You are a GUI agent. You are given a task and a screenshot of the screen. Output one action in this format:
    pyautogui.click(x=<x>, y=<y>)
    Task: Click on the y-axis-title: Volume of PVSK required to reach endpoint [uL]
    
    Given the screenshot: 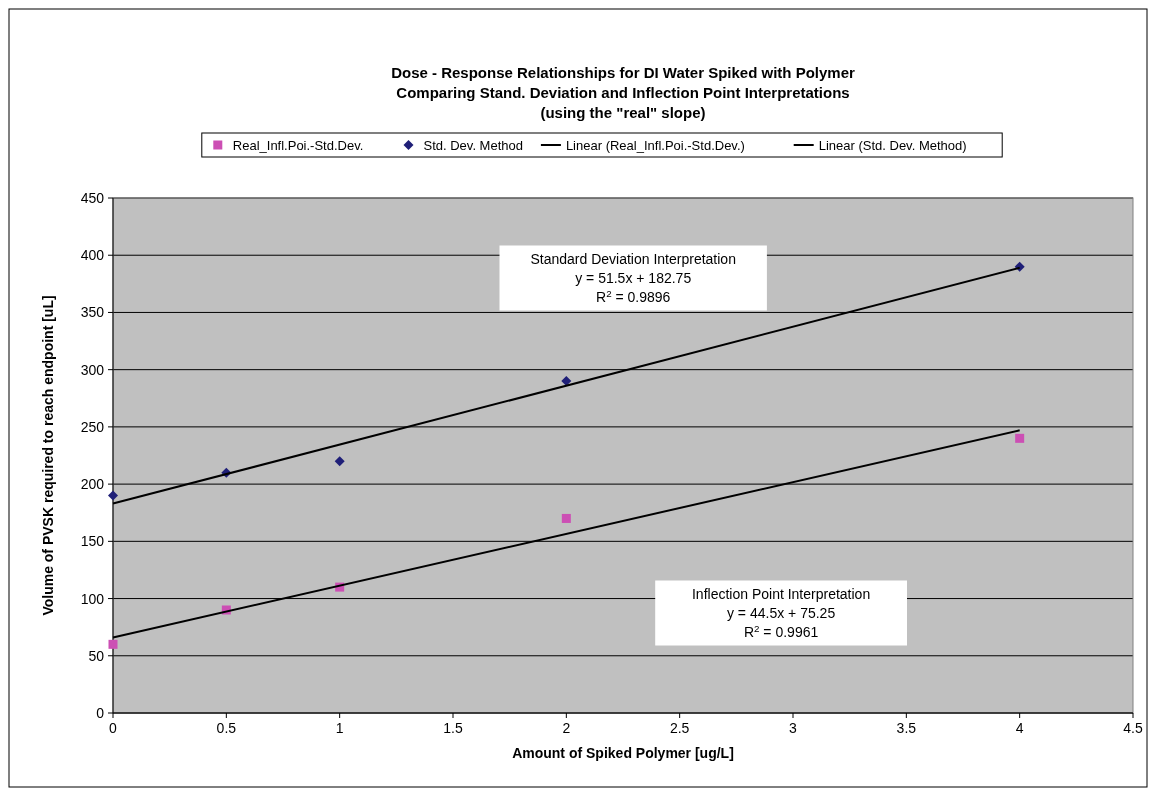 What is the action you would take?
    pyautogui.click(x=48, y=455)
    